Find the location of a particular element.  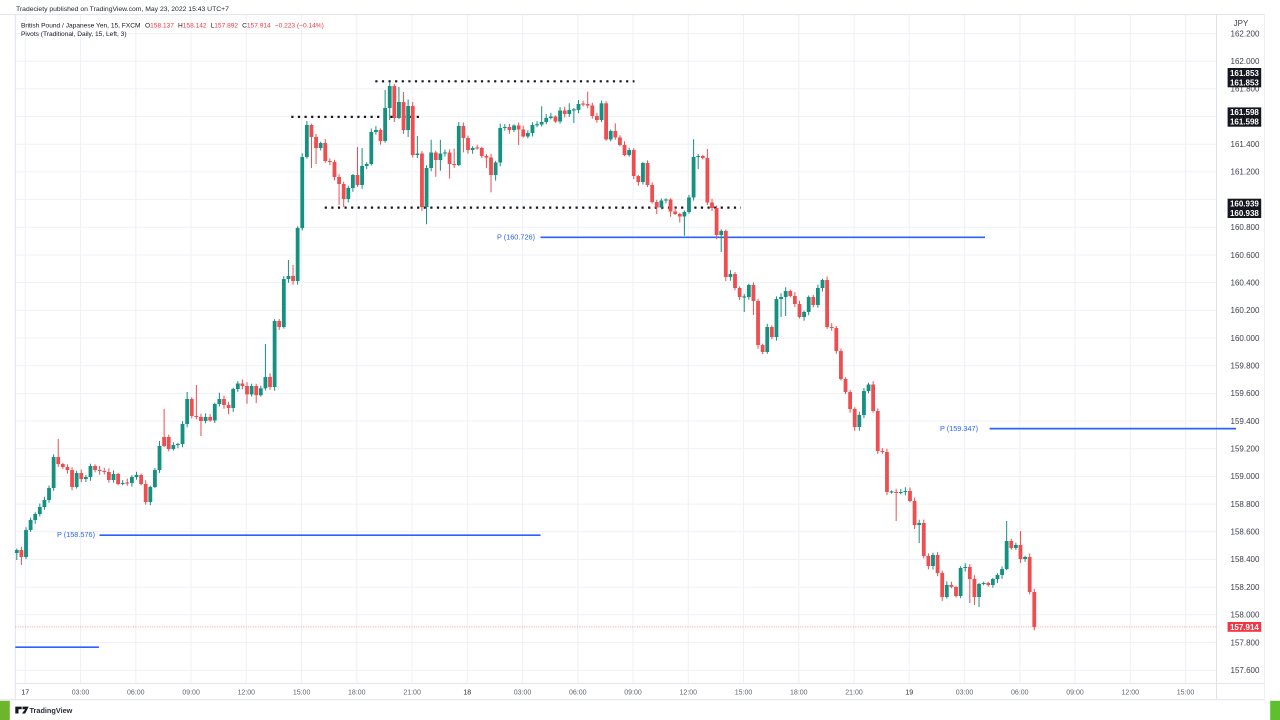

svg-text: 161.400 is located at coordinates (1245, 144).